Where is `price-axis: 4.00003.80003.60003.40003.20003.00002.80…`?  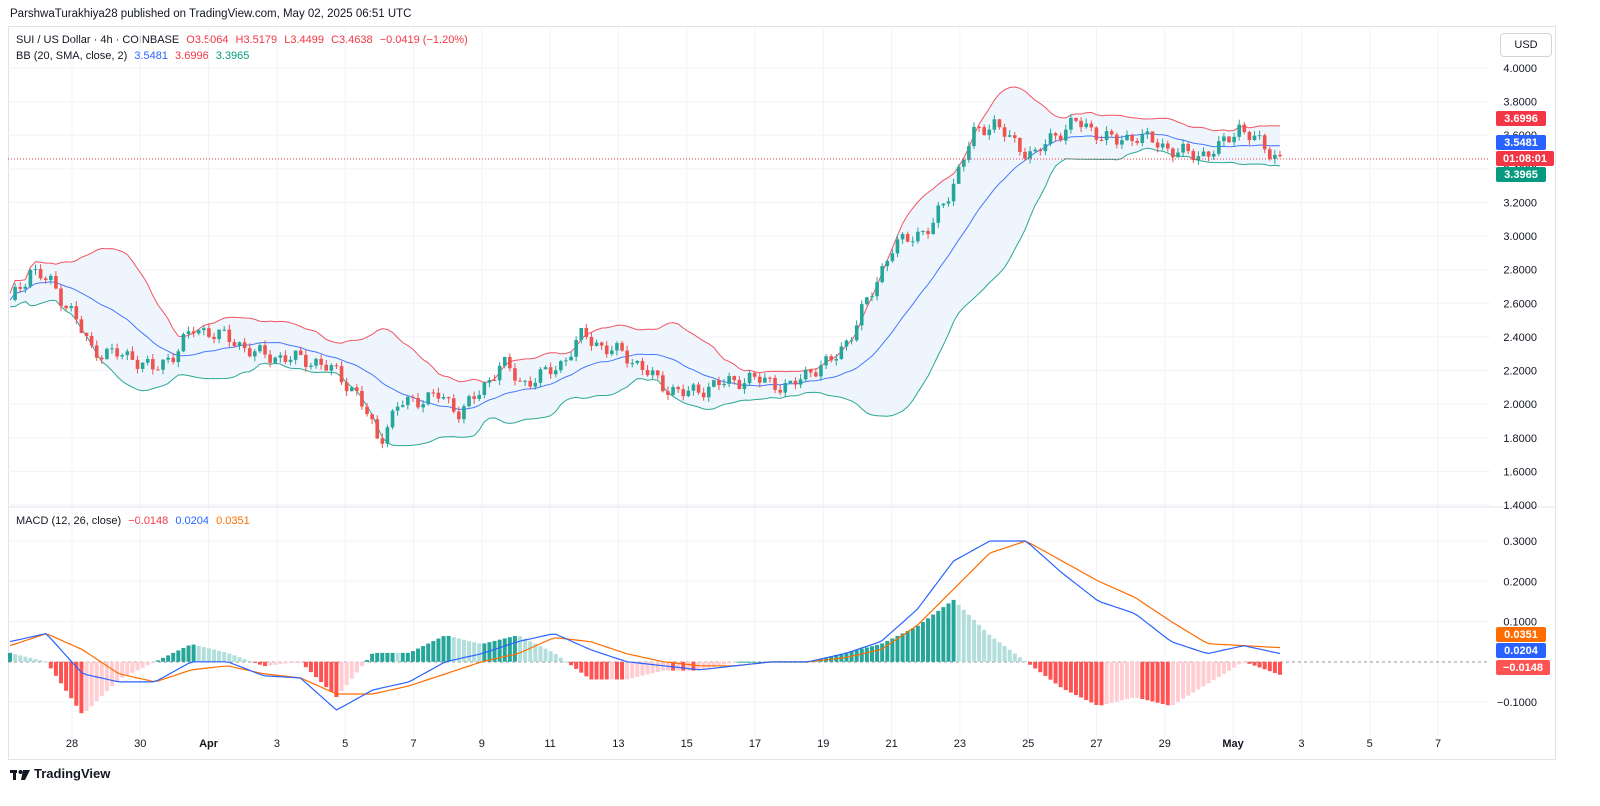
price-axis: 4.00003.80003.60003.40003.20003.00002.80… is located at coordinates (1520, 287).